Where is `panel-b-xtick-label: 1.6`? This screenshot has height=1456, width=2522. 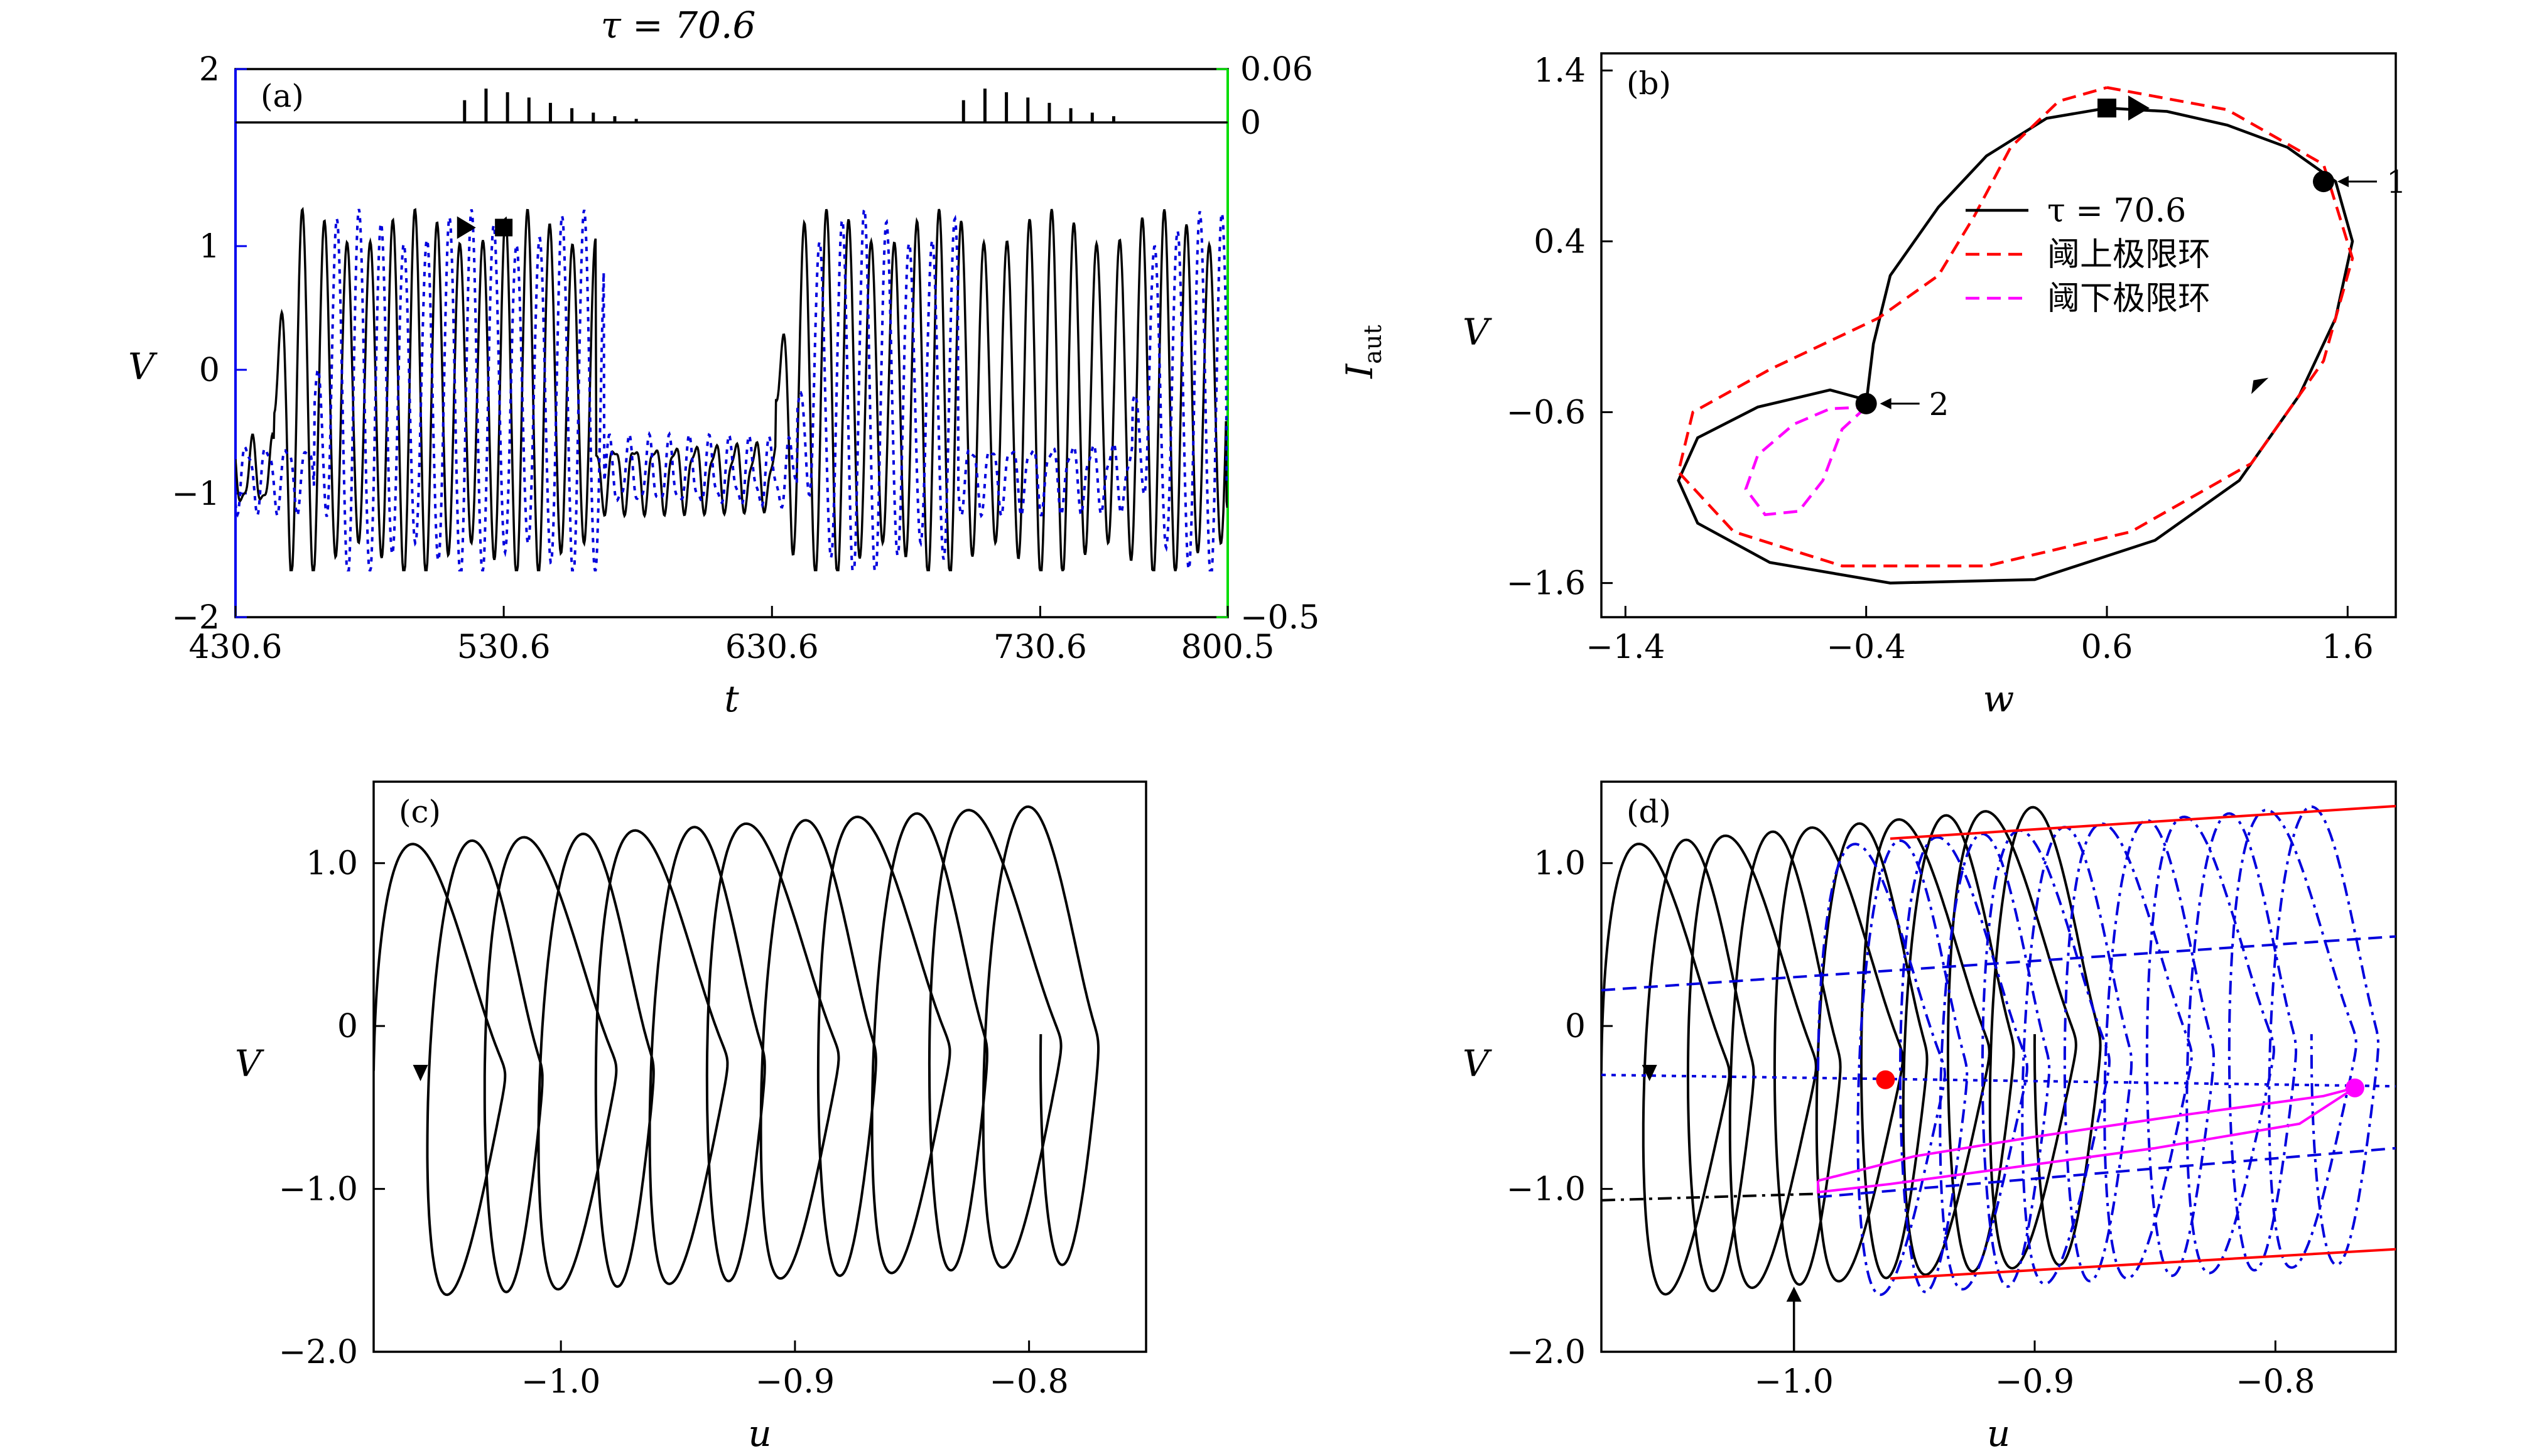
panel-b-xtick-label: 1.6 is located at coordinates (2348, 647).